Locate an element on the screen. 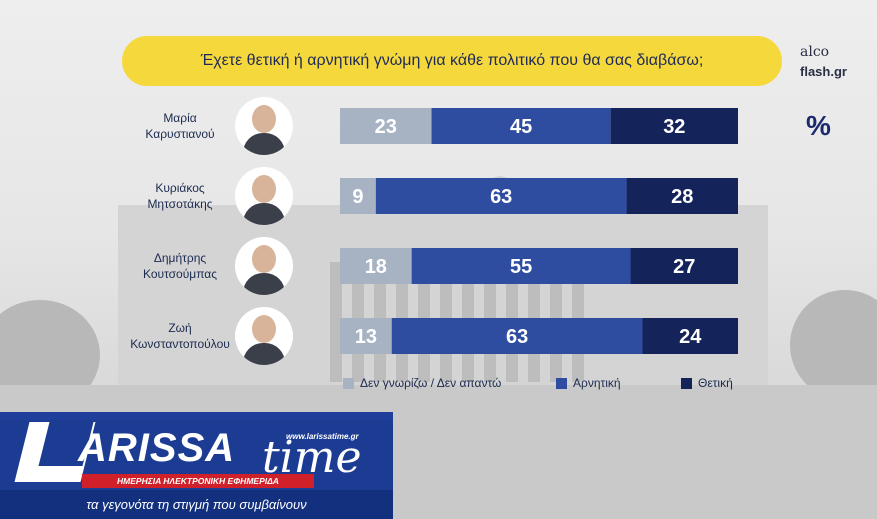 The height and width of the screenshot is (519, 877). bar-value-label: 32 is located at coordinates (674, 127).